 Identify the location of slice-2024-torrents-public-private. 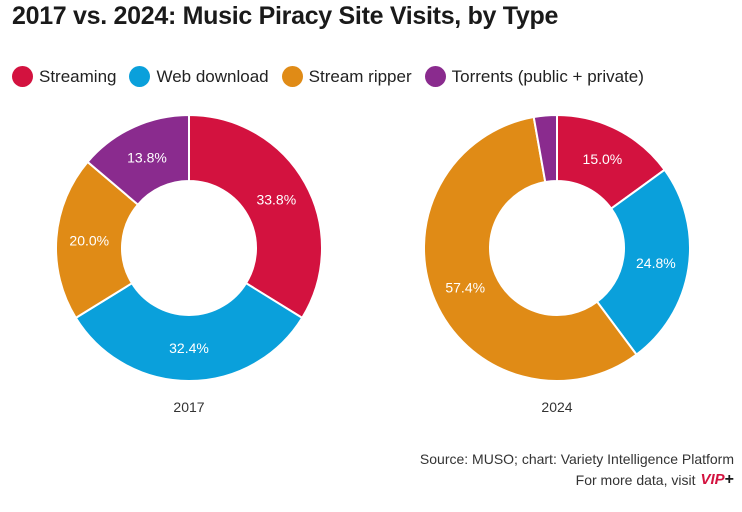
(545, 148).